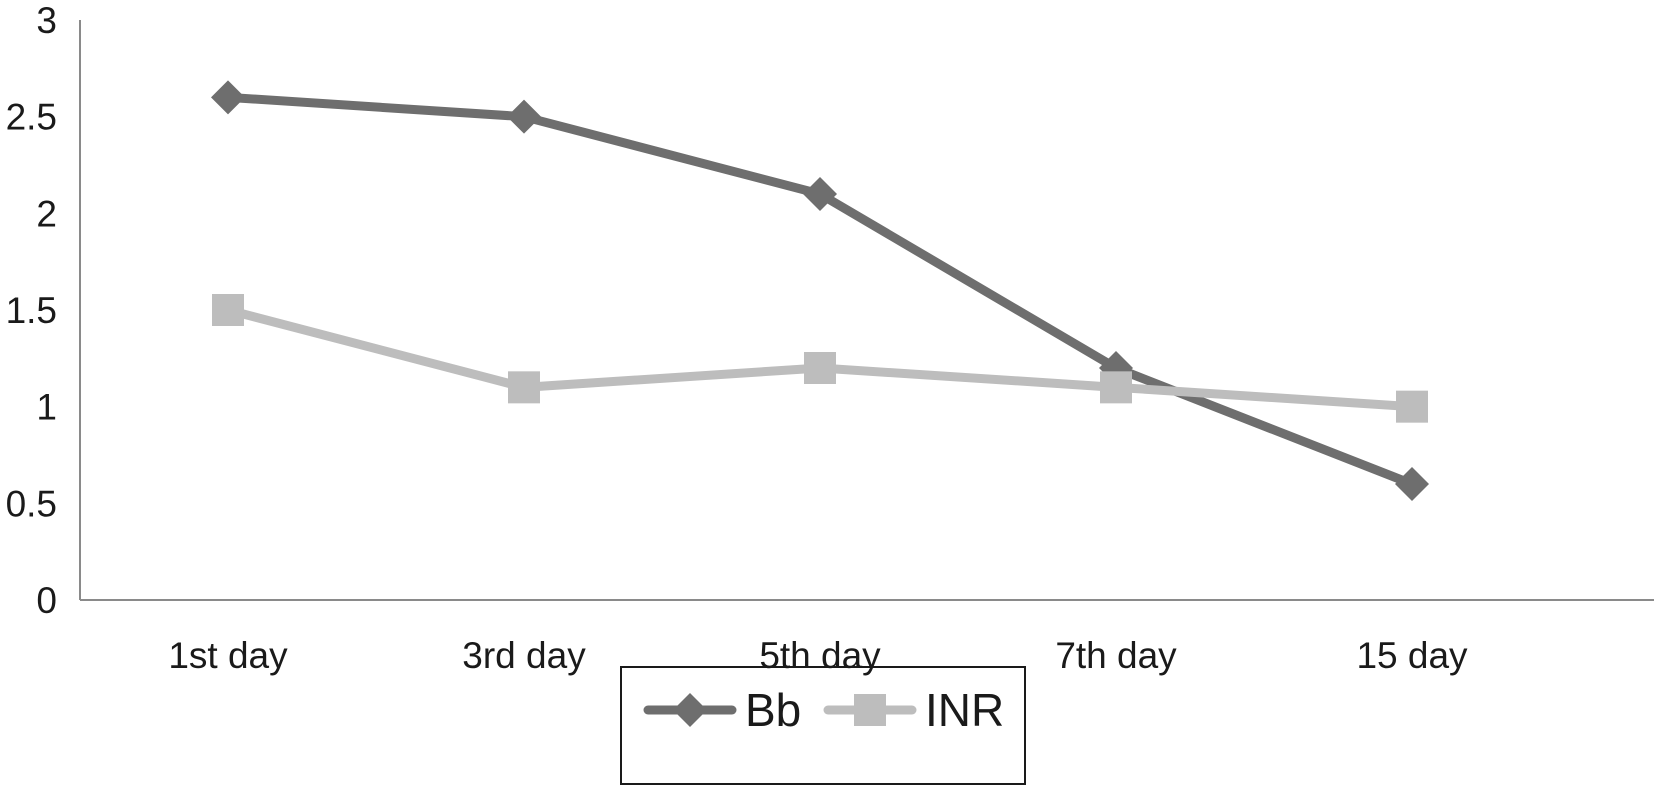 This screenshot has height=788, width=1654. What do you see at coordinates (46, 600) in the screenshot?
I see `y-tick-label: 0` at bounding box center [46, 600].